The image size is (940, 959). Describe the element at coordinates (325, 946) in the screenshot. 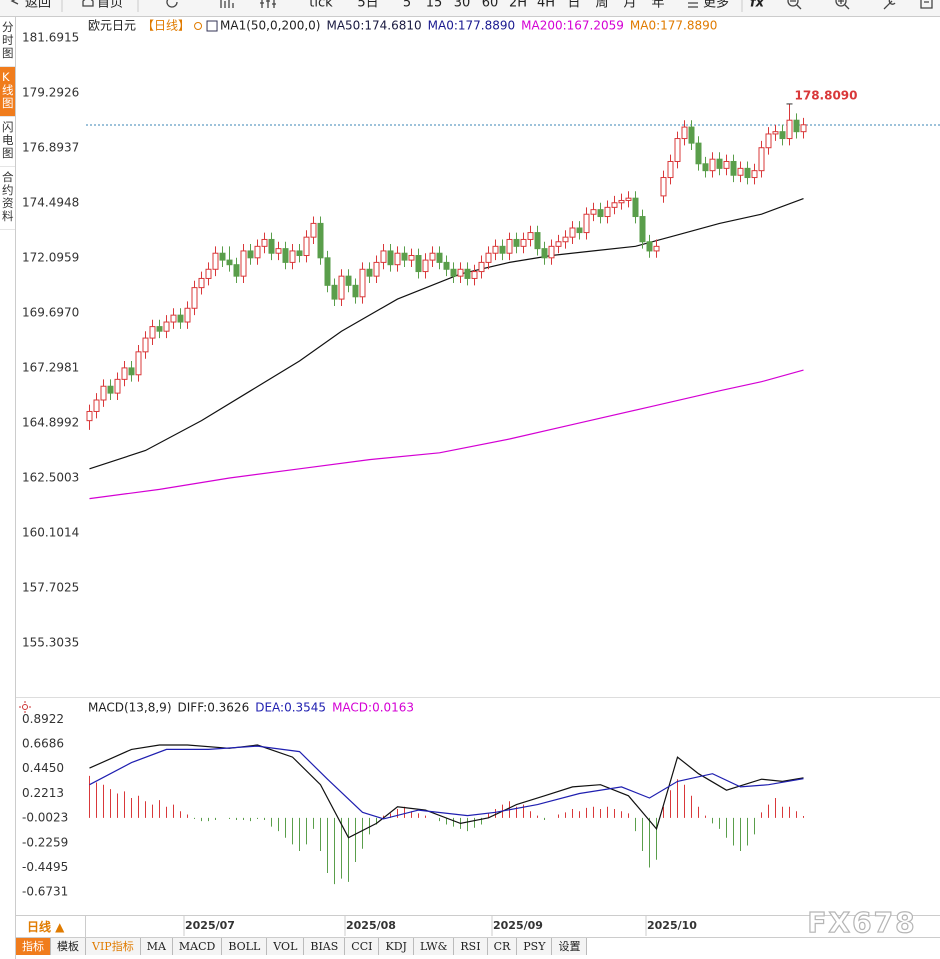

I see `indicator-tab: BIAS` at that location.